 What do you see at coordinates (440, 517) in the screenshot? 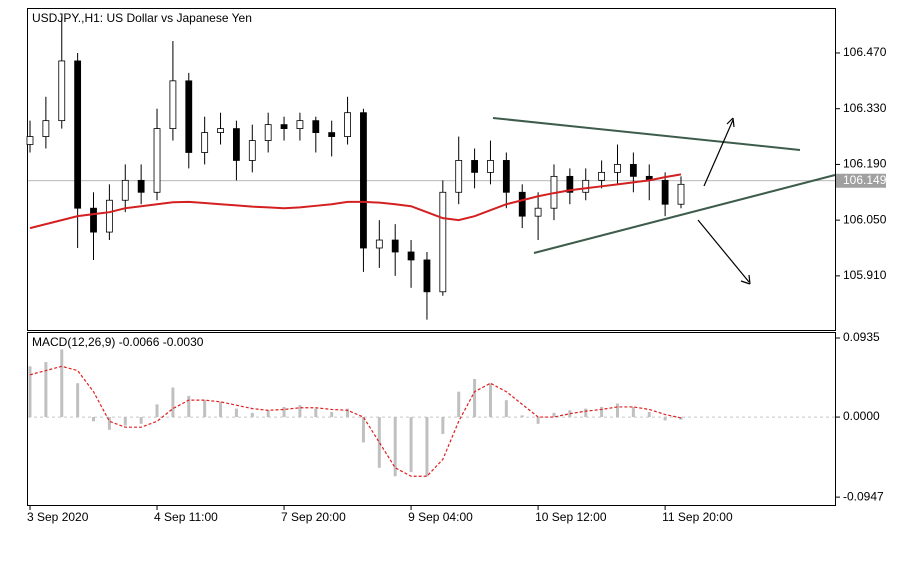
I see `x-tick-label: 9 Sep 04:00` at bounding box center [440, 517].